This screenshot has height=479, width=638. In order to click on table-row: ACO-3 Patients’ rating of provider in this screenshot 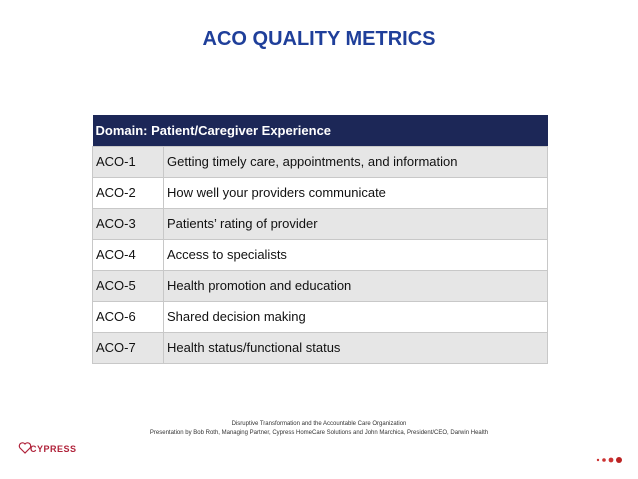, I will do `click(320, 223)`.